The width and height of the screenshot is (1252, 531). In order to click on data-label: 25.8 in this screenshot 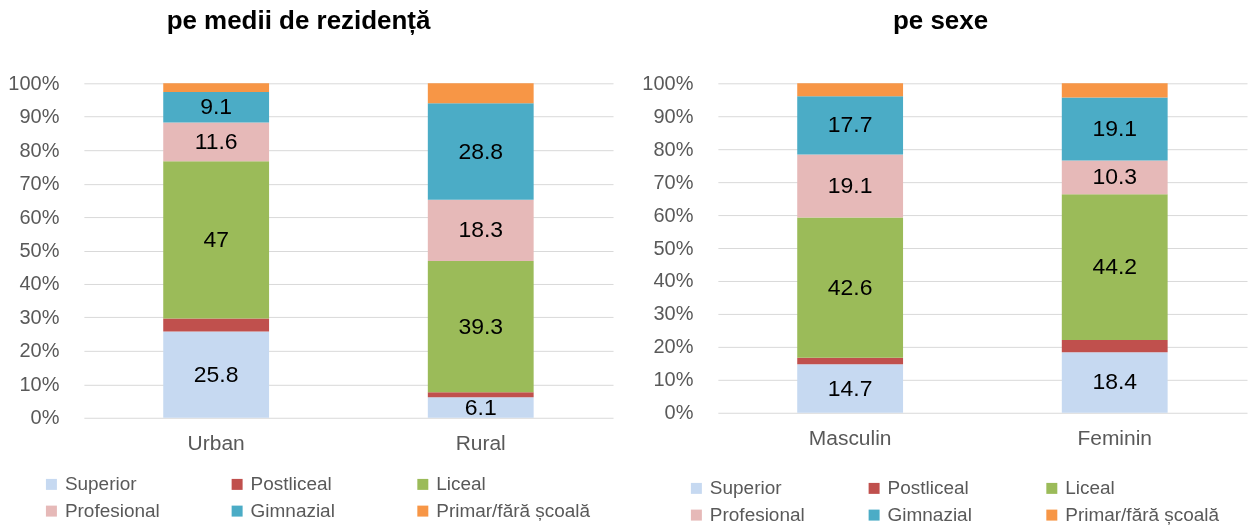, I will do `click(216, 373)`.